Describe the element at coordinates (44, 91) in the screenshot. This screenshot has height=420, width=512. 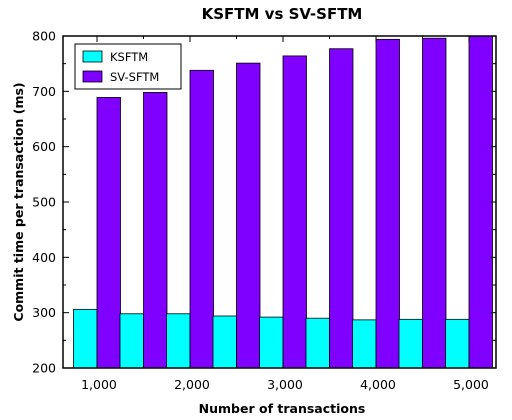
I see `y-tick-label-700: 700` at that location.